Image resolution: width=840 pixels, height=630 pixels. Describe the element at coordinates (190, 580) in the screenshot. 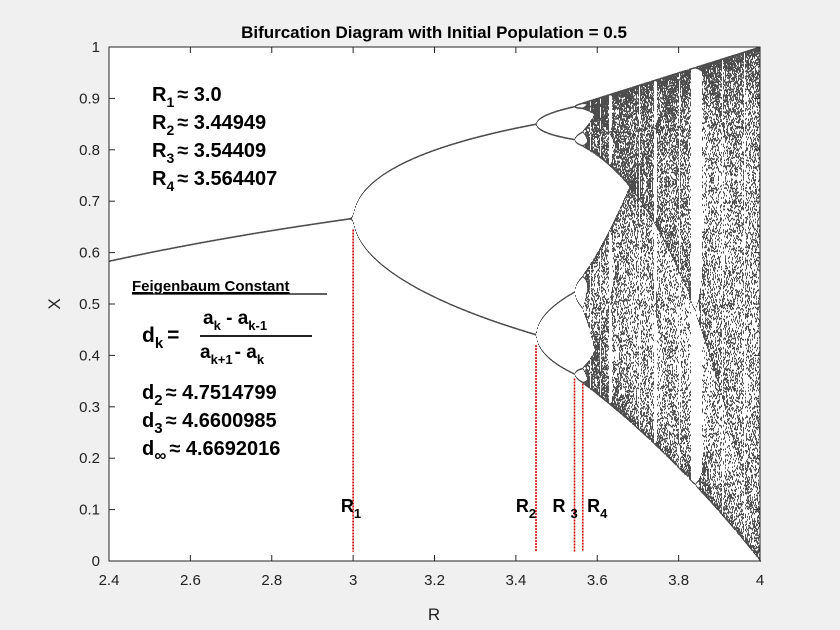

I see `x-tick-label: 2.6` at that location.